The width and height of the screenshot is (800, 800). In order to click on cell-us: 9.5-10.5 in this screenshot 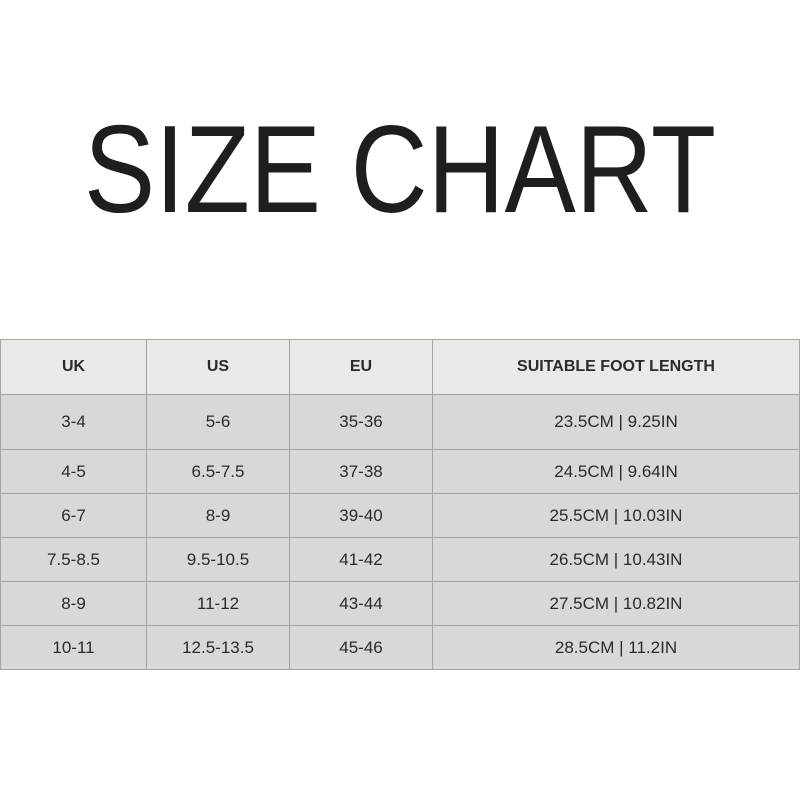, I will do `click(218, 559)`.